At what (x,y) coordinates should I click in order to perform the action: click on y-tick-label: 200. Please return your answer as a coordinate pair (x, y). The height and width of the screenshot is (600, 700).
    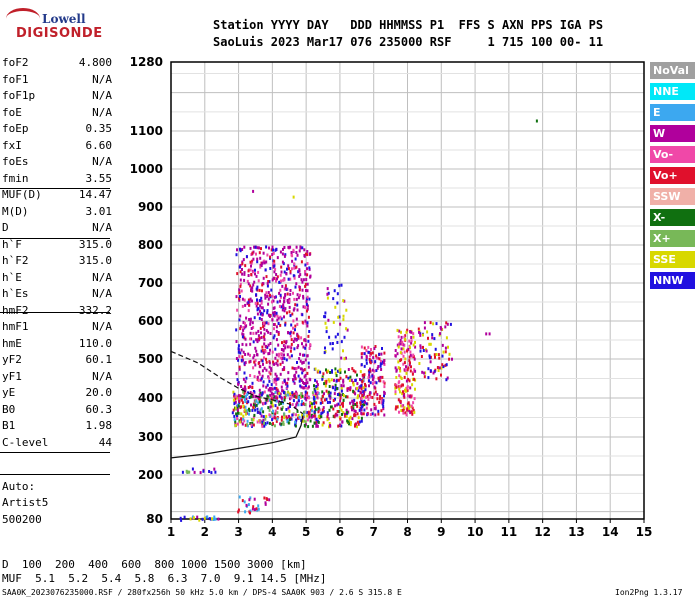
    Looking at the image, I should click on (150, 475).